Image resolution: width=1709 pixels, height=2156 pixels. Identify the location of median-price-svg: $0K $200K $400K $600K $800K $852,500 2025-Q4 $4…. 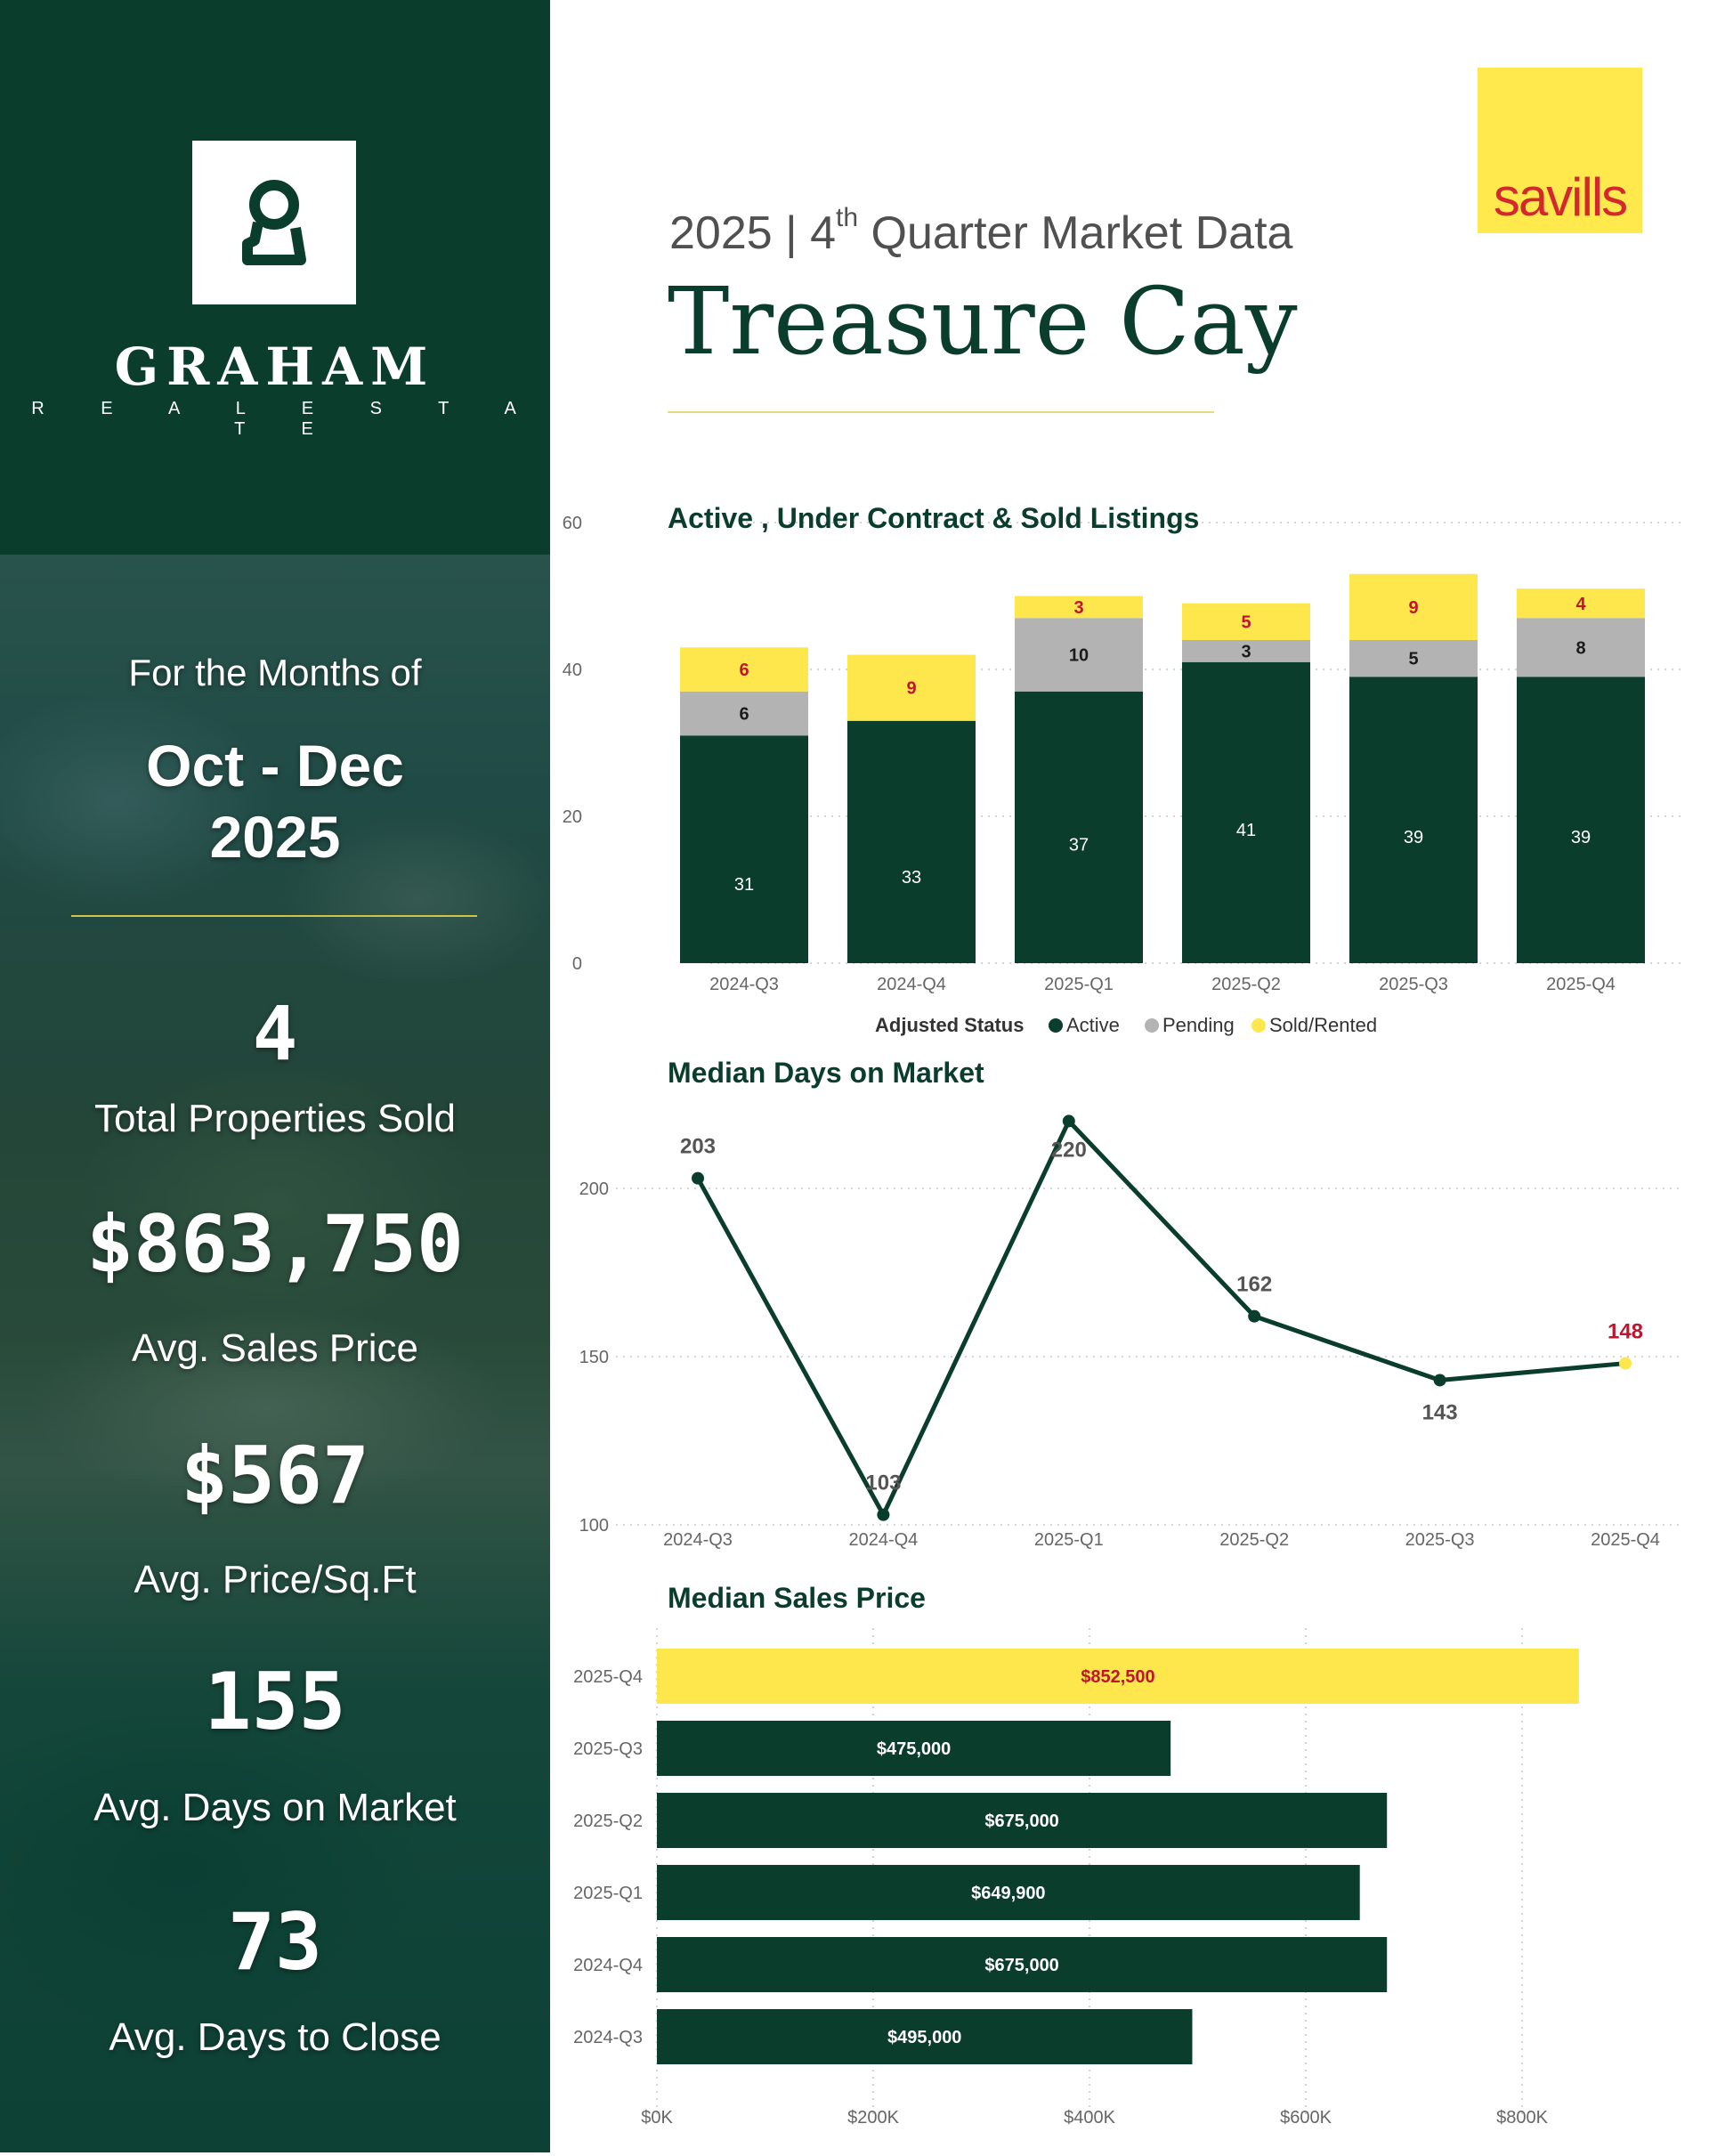
(1076, 1878).